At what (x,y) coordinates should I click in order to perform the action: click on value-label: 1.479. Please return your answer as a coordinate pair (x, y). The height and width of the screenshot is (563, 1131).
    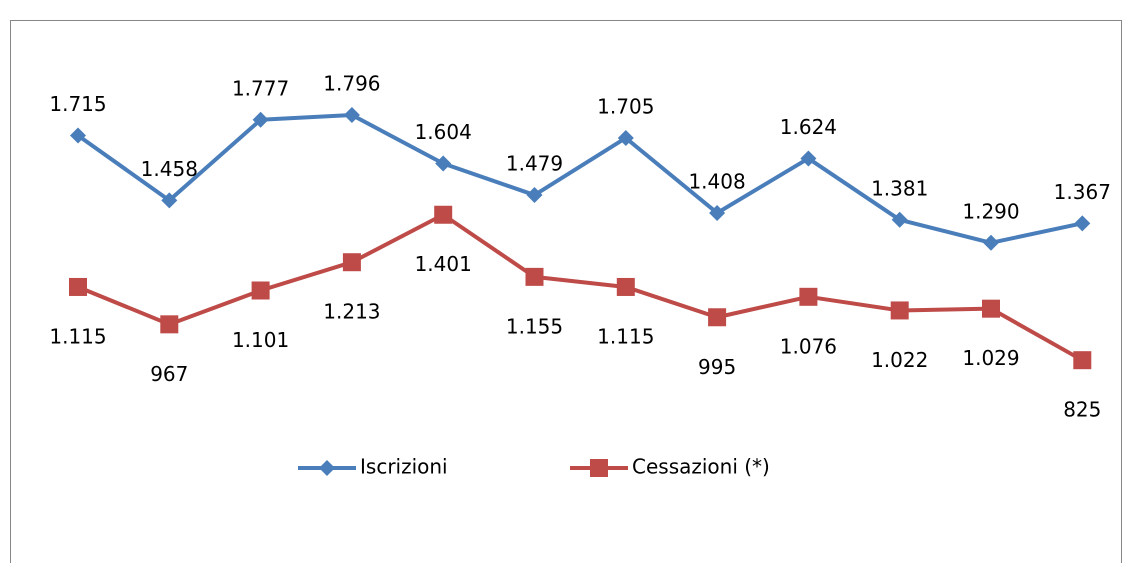
    Looking at the image, I should click on (534, 164).